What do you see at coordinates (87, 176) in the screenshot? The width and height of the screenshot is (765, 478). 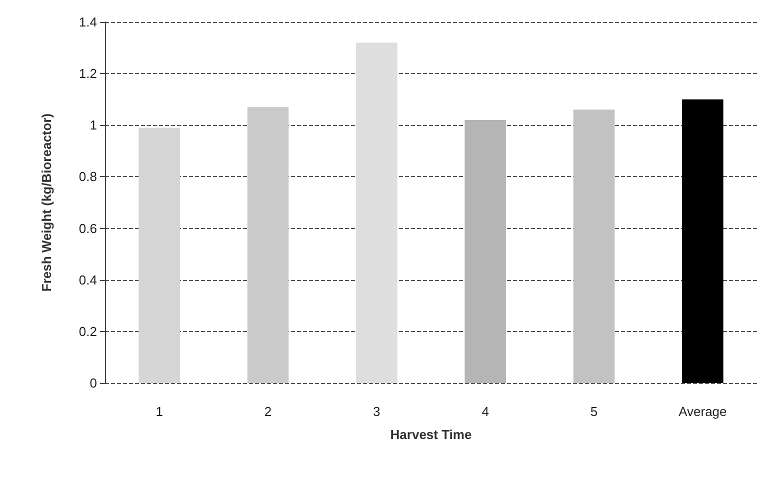 I see `y-tick-label: 0.8` at bounding box center [87, 176].